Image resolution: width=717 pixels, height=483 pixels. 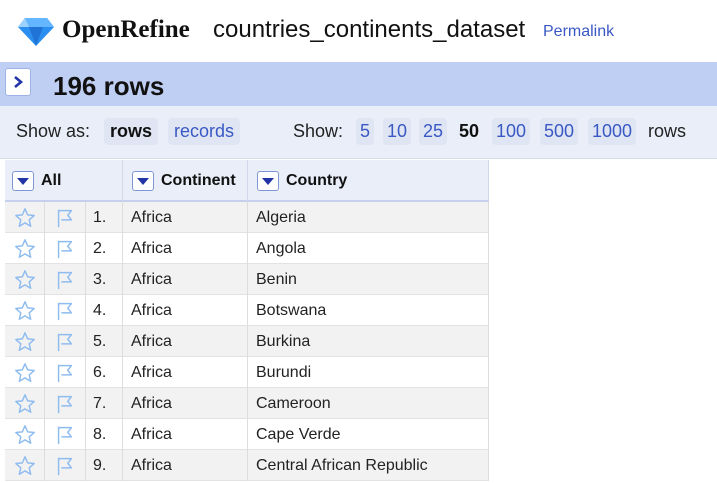 I want to click on table-row: 8. Africa Cape Verde, so click(x=247, y=434).